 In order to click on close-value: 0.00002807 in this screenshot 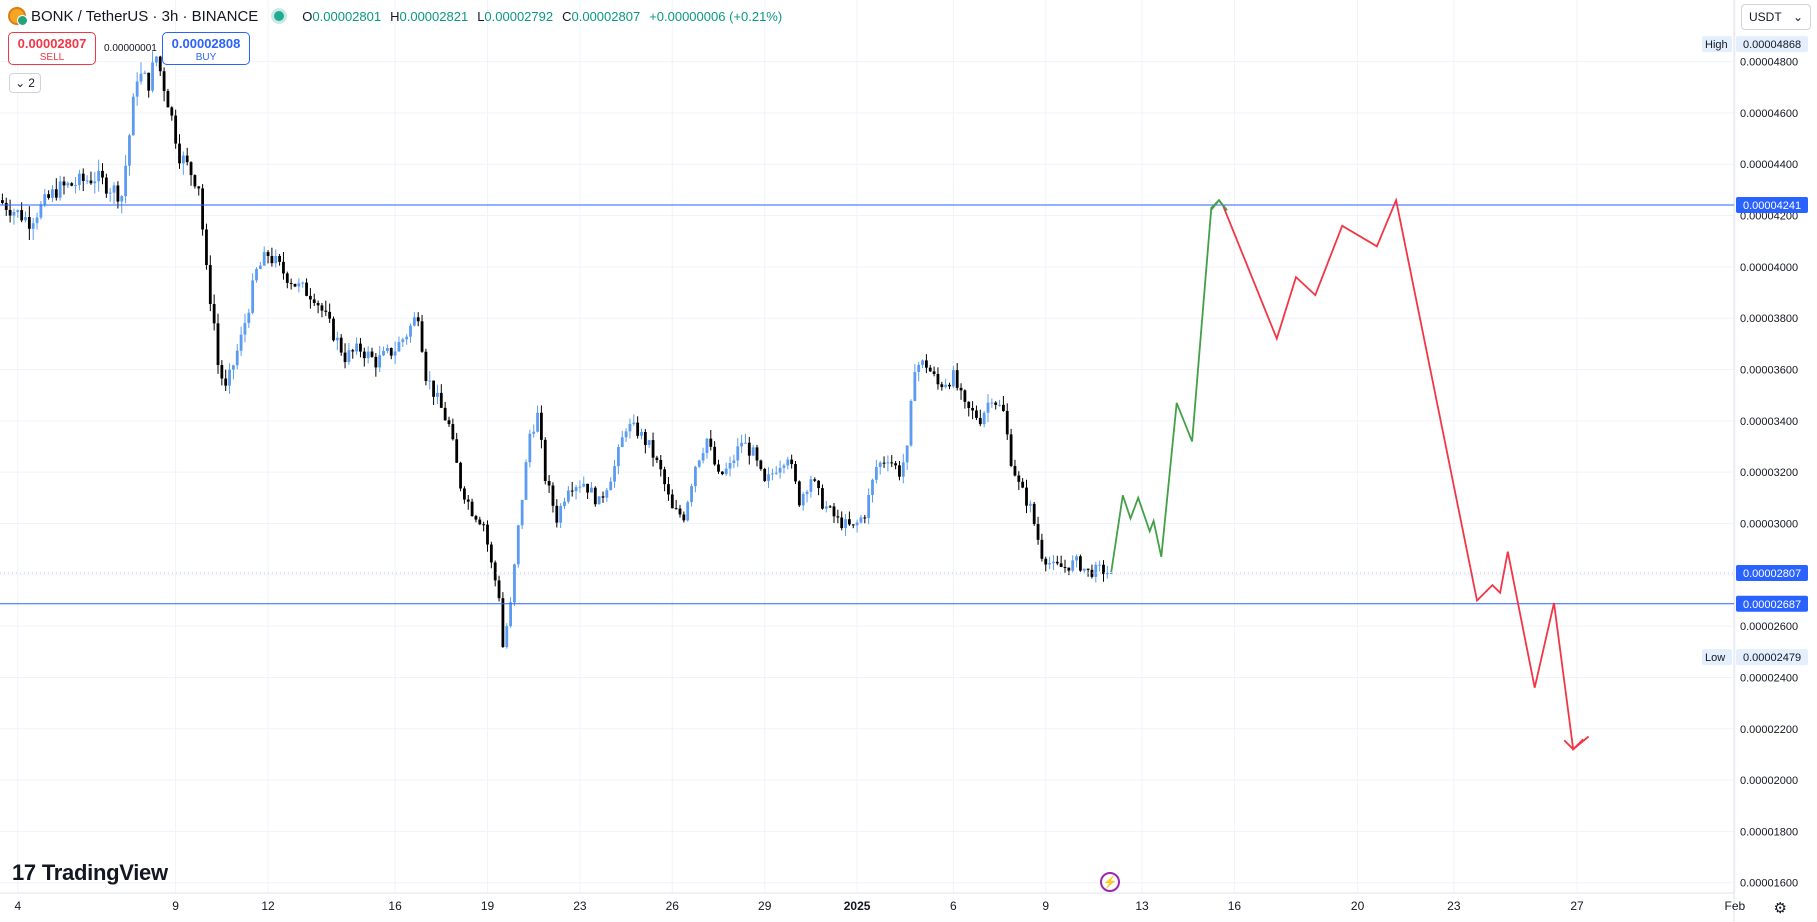, I will do `click(606, 16)`.